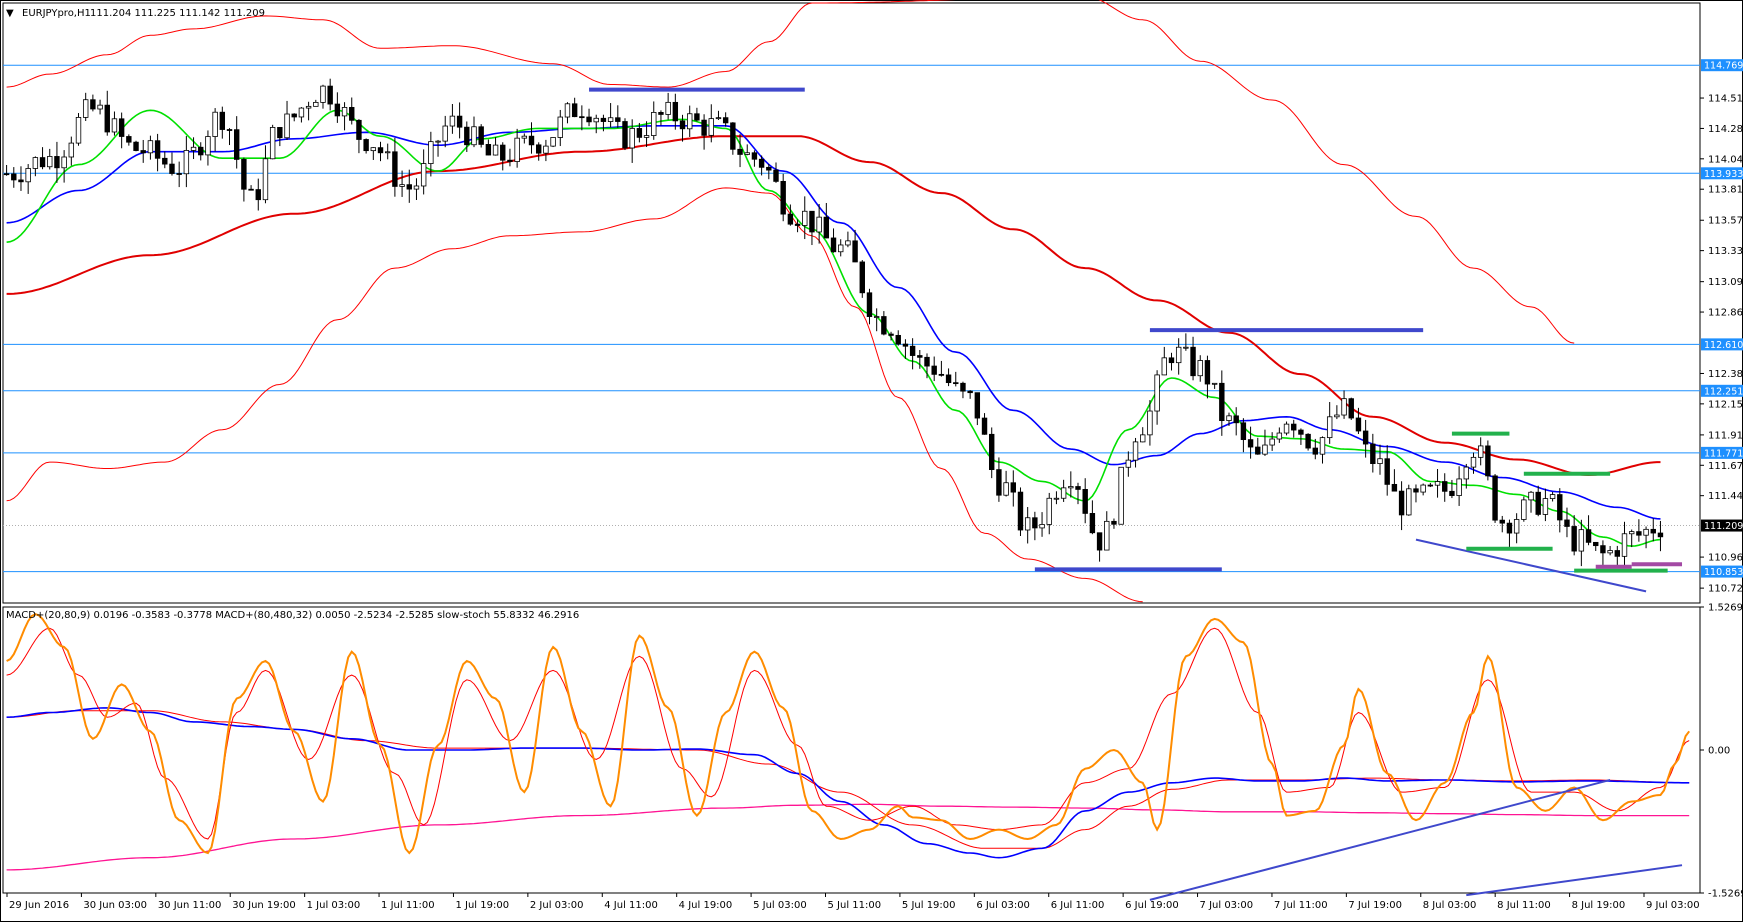 The image size is (1743, 922). What do you see at coordinates (1531, 565) in the screenshot?
I see `trend-line` at bounding box center [1531, 565].